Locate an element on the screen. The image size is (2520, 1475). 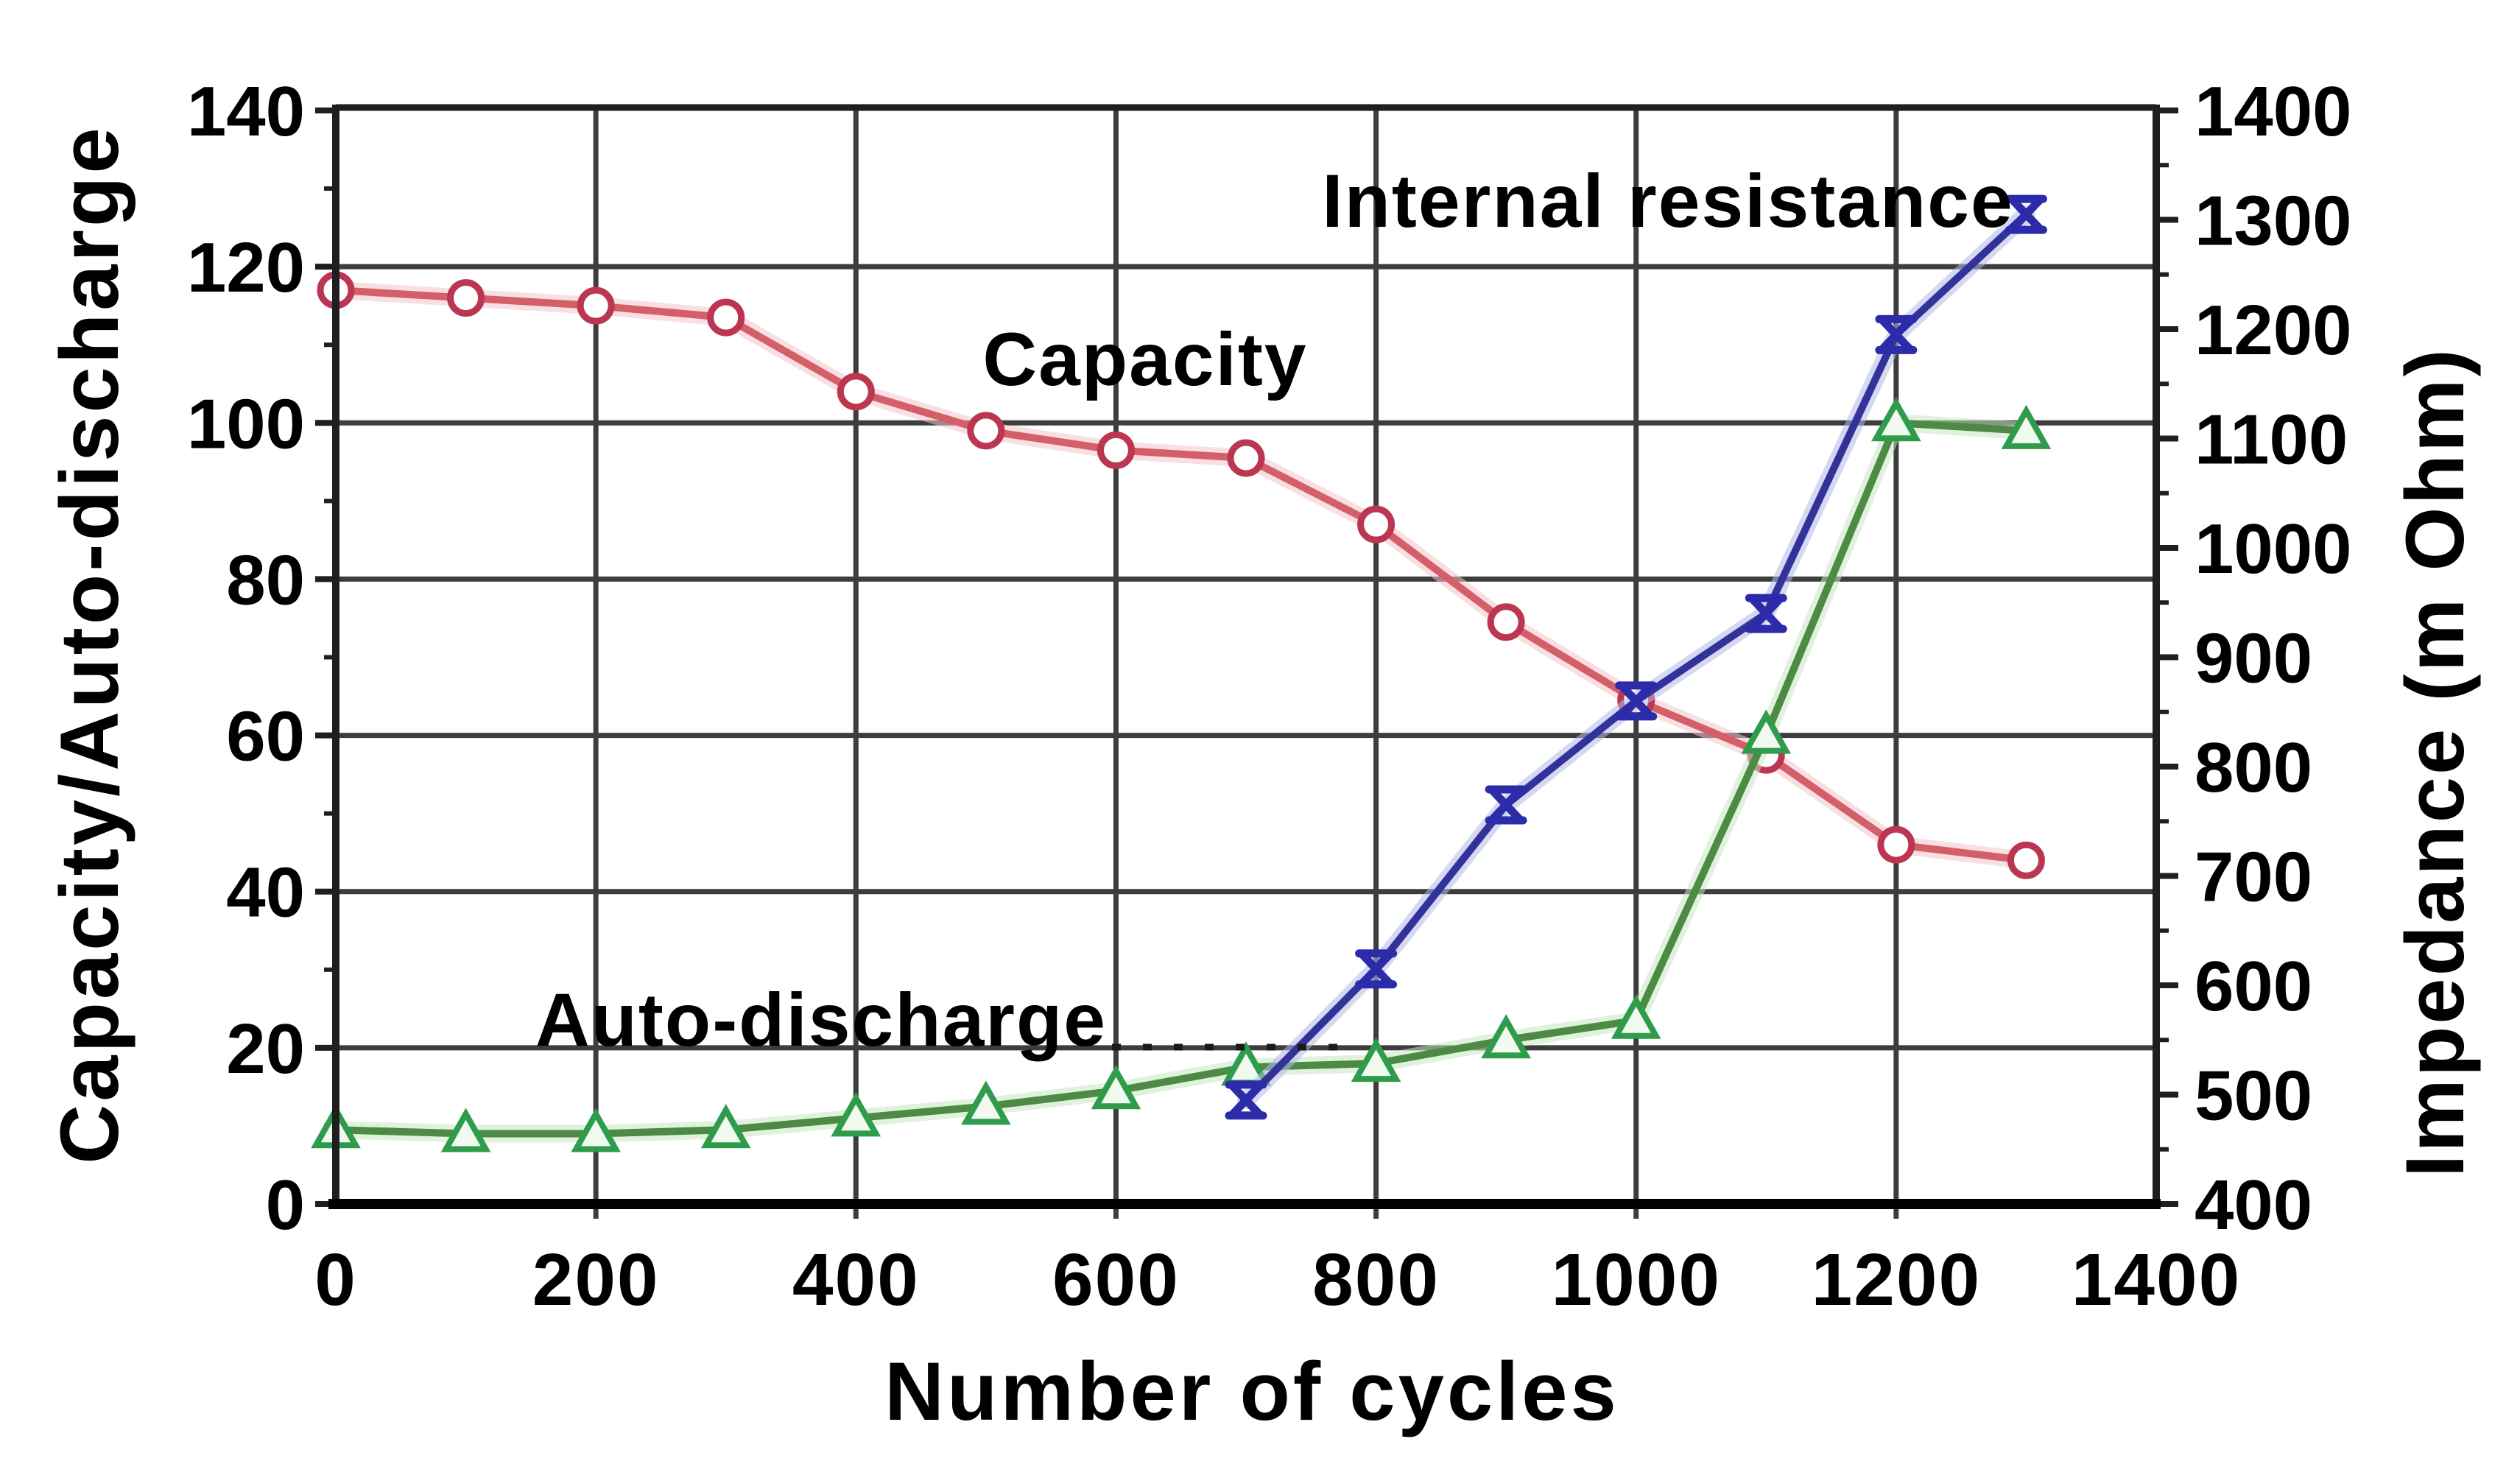
x-tick-label: 1200 is located at coordinates (1897, 1280).